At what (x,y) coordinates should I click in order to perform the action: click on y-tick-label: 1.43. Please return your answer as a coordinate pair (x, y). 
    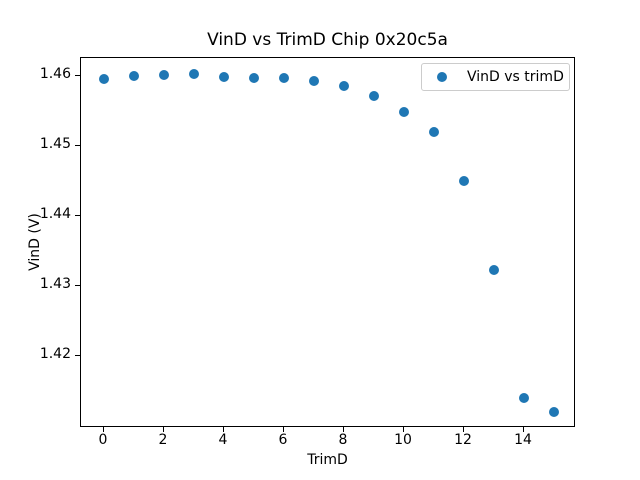
    Looking at the image, I should click on (55, 284).